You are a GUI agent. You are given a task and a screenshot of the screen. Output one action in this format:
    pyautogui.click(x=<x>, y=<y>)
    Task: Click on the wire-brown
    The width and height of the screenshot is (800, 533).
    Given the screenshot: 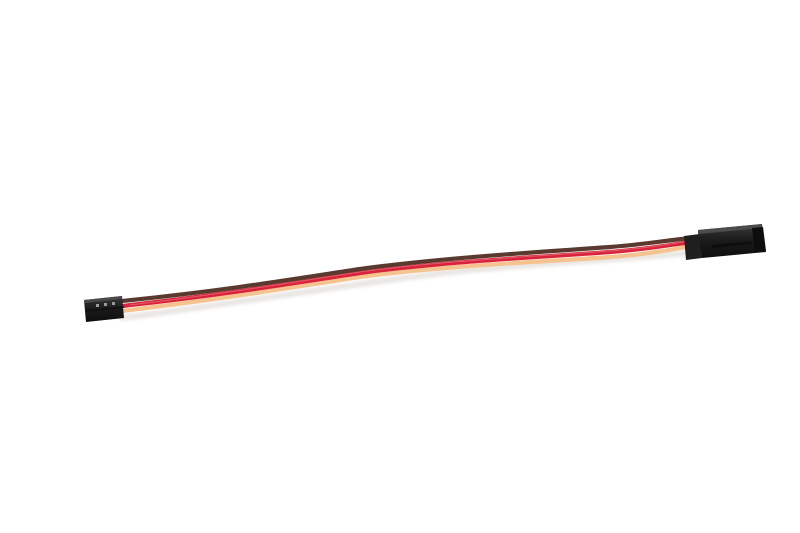 What is the action you would take?
    pyautogui.click(x=407, y=269)
    